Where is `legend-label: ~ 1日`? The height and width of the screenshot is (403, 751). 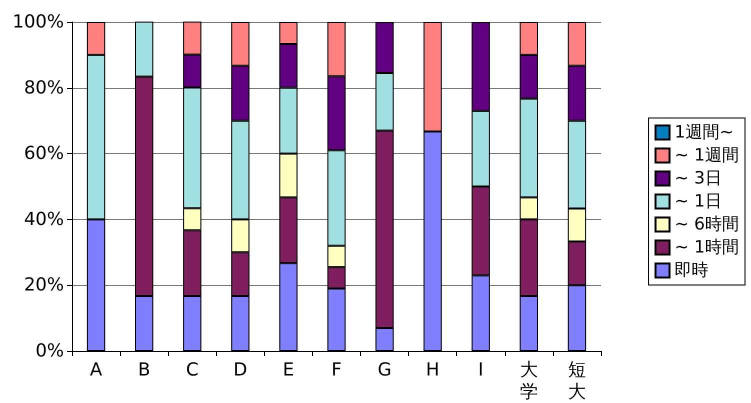
legend-label: ~ 1日 is located at coordinates (698, 202).